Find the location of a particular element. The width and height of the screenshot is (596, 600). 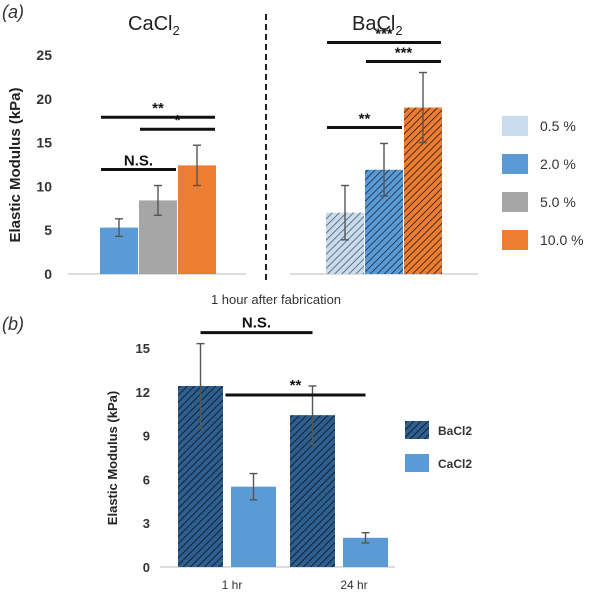

panel-a-y-axis-label: Elastic Modulus (kPa) is located at coordinates (15, 164).